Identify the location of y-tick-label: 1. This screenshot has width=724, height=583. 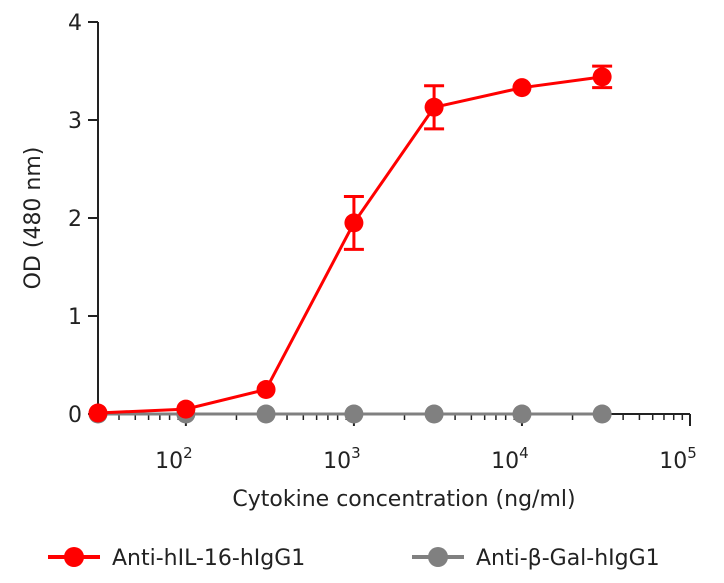
(75, 317).